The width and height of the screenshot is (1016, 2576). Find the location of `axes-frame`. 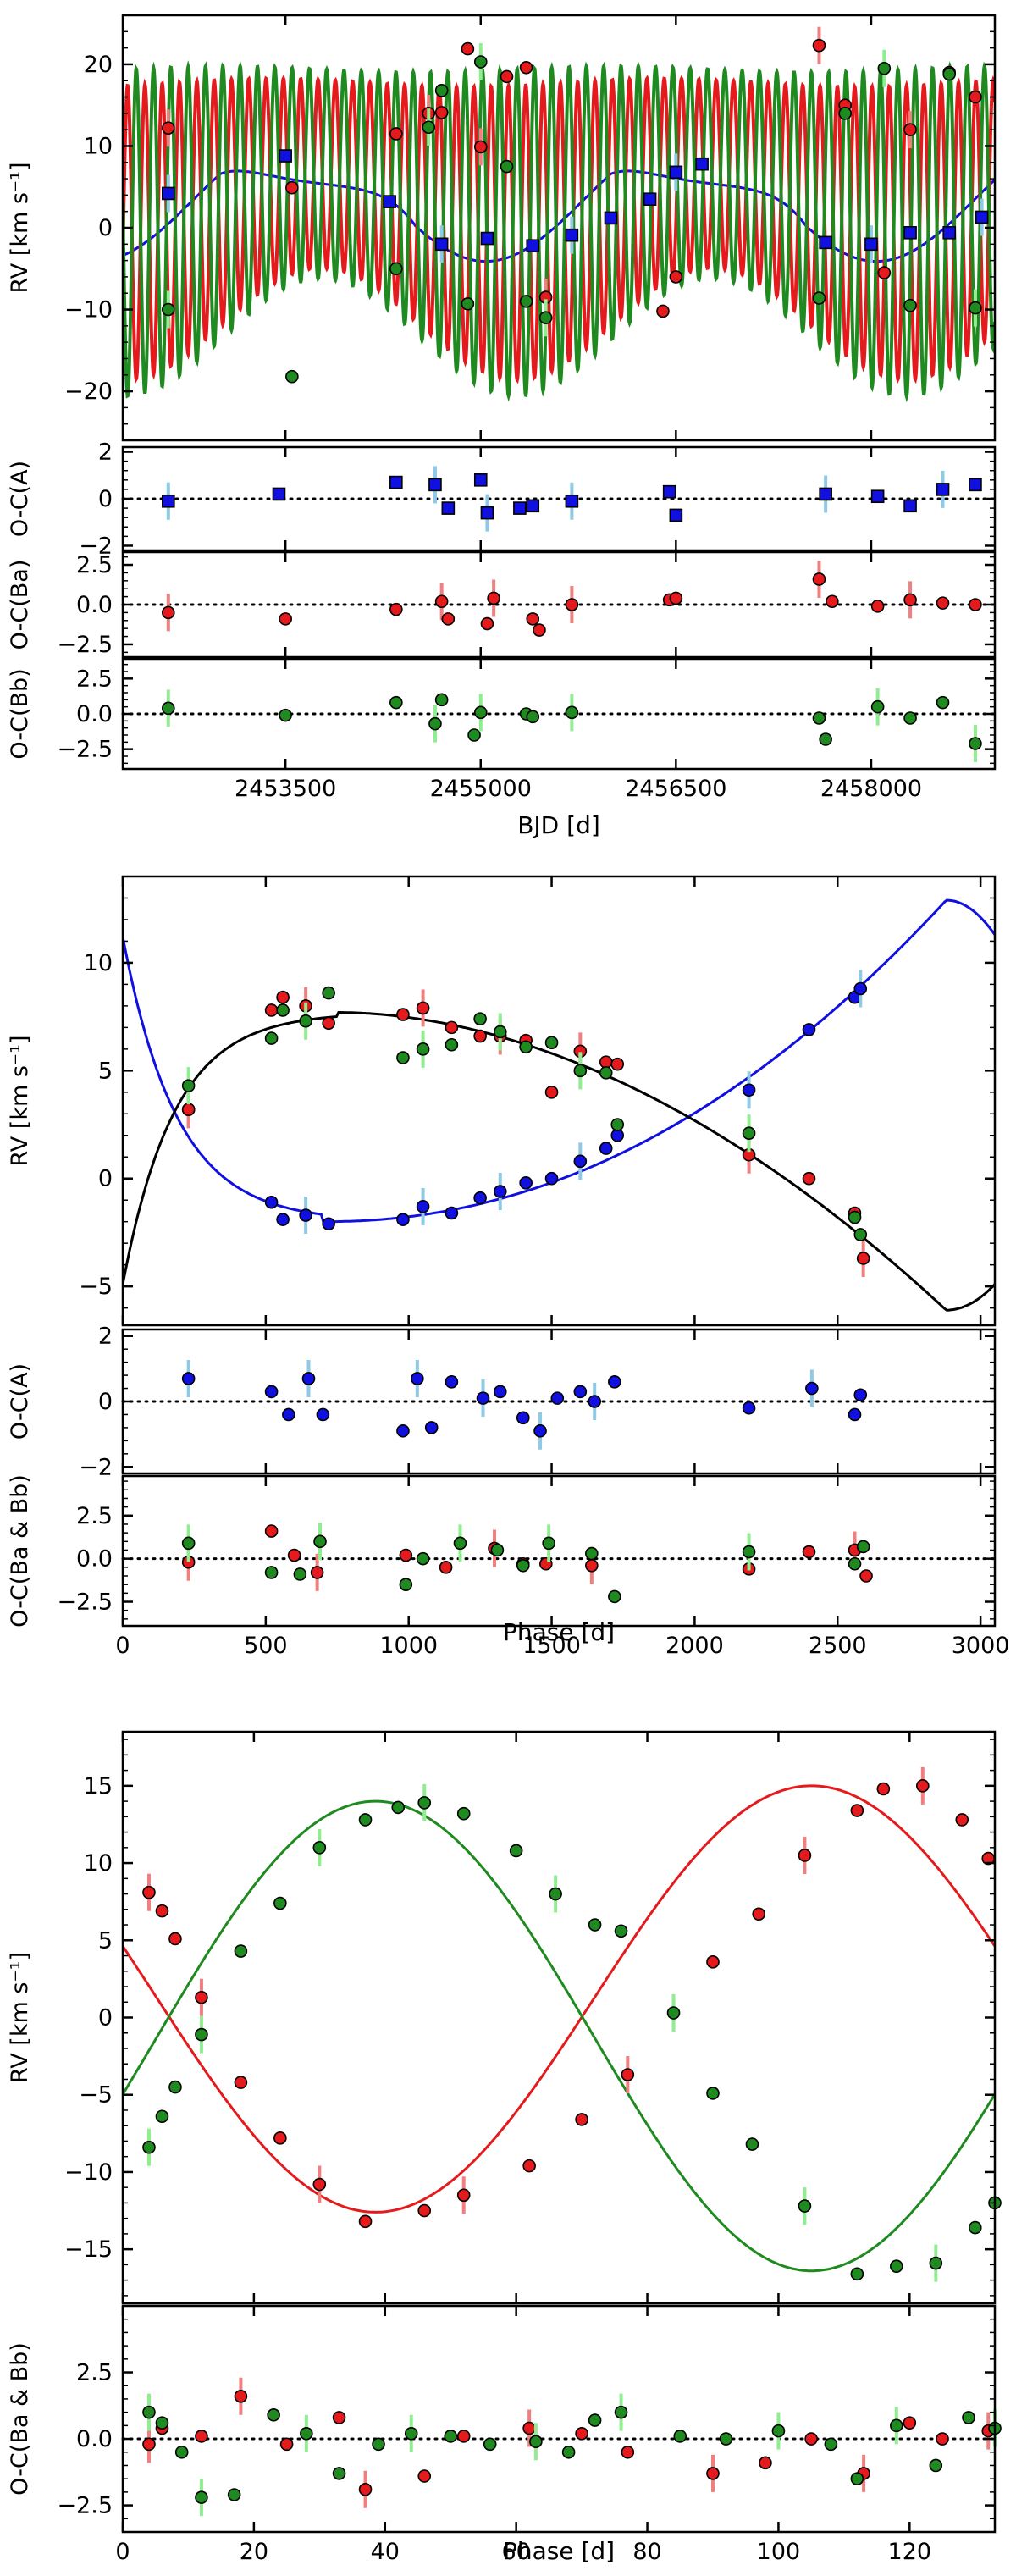

axes-frame is located at coordinates (559, 1551).